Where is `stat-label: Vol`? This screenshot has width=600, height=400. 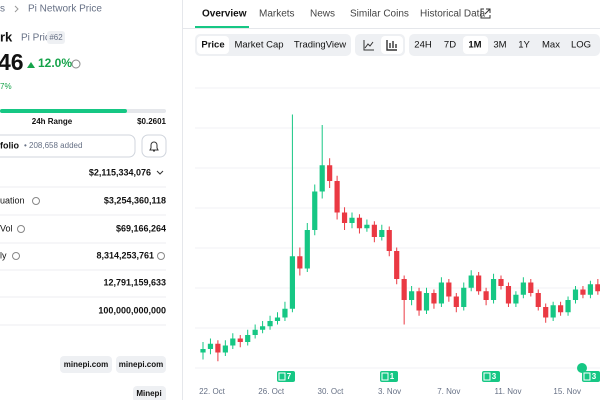
stat-label: Vol is located at coordinates (6, 228).